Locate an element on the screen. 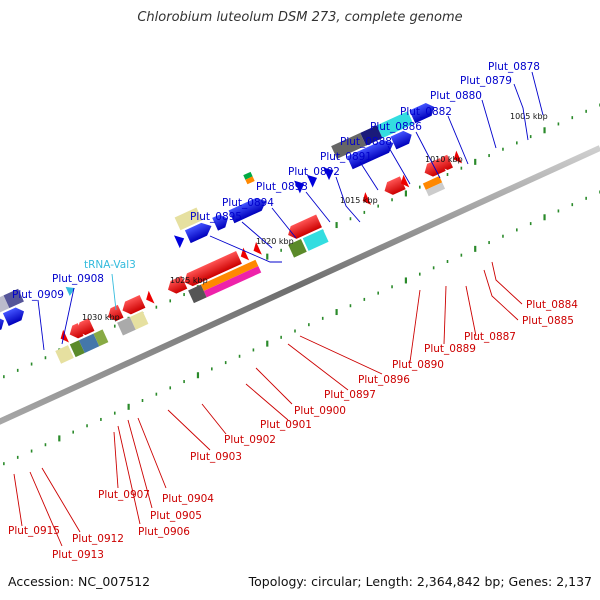 Image resolution: width=600 pixels, height=600 pixels. scale-label: 1015 kbp is located at coordinates (359, 200).